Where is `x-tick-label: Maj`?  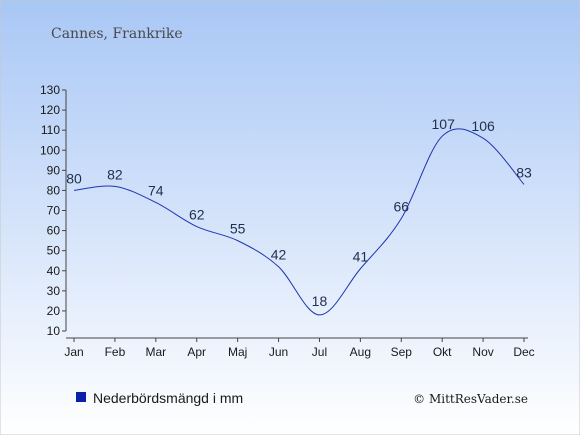
x-tick-label: Maj is located at coordinates (237, 352).